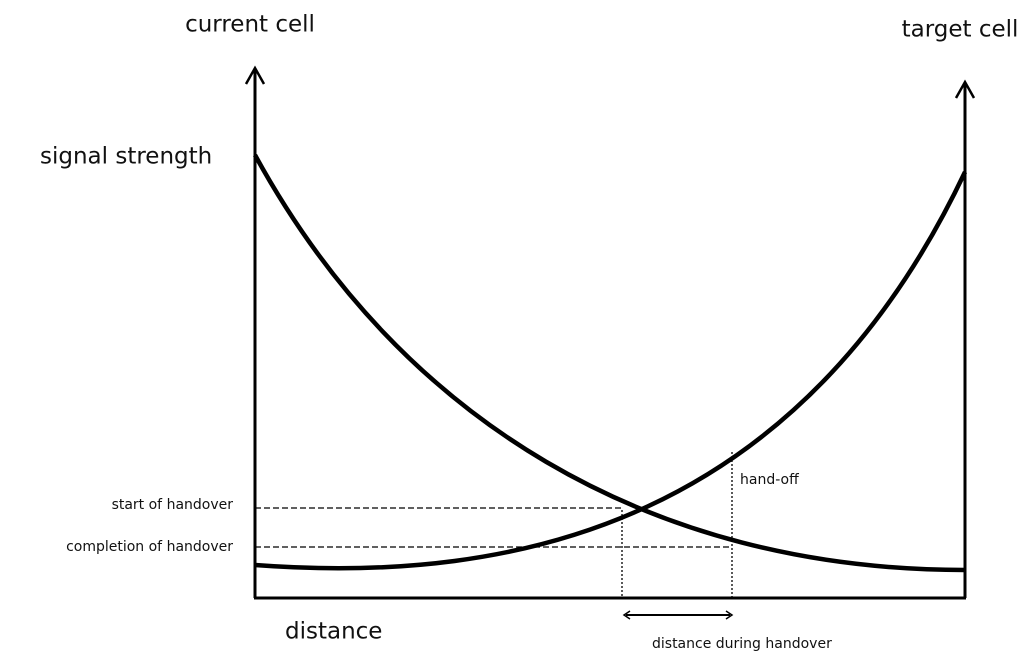  Describe the element at coordinates (255, 75) in the screenshot. I see `left-axis-arrow` at that location.